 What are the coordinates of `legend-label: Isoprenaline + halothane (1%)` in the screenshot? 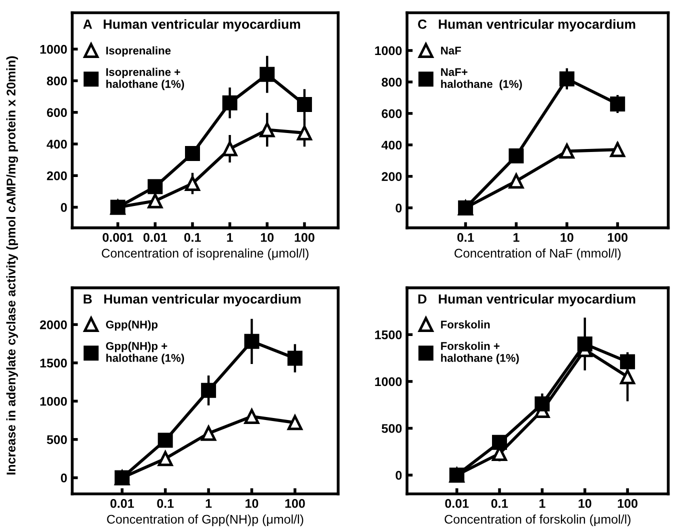 It's located at (145, 79).